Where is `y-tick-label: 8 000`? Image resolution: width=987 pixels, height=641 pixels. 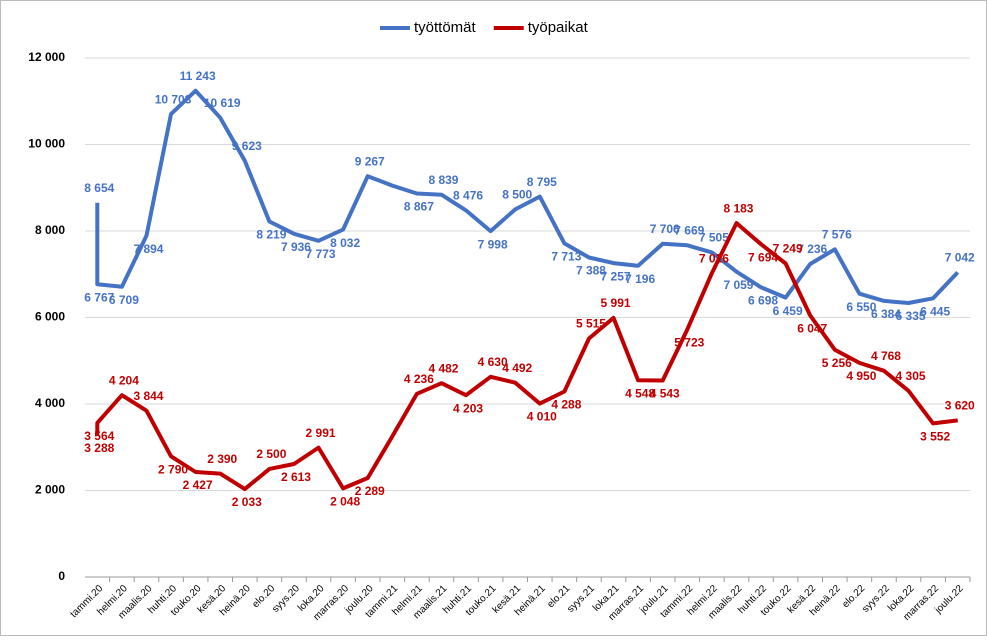 y-tick-label: 8 000 is located at coordinates (50, 230).